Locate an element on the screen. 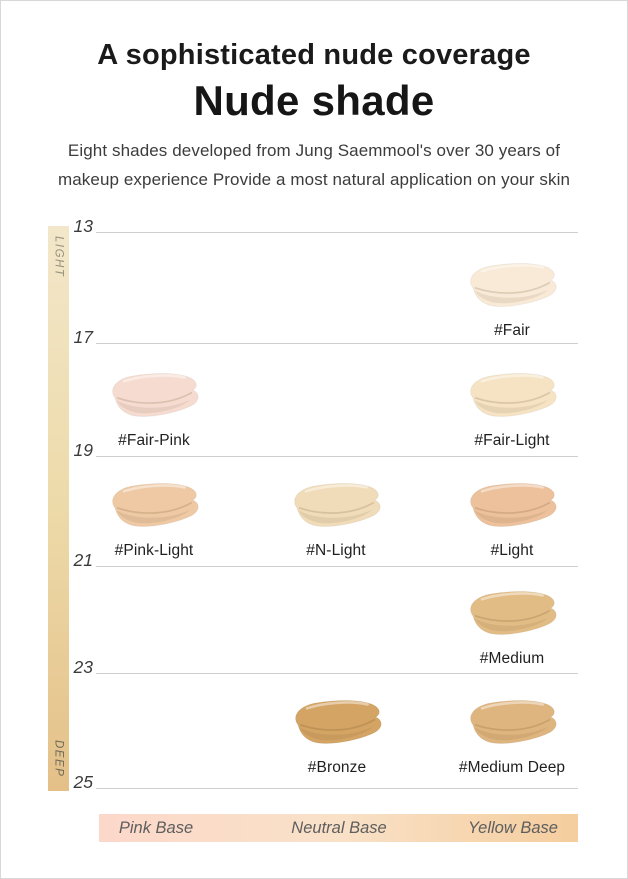 This screenshot has height=879, width=628. lightness-axis-bar: LIGHT DEEP is located at coordinates (58, 508).